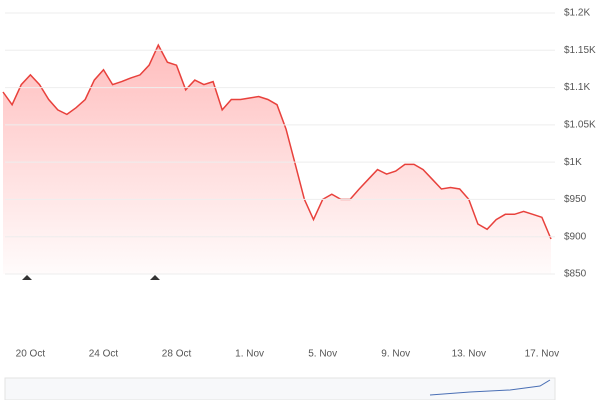  I want to click on x-tick-label: 13. Nov, so click(469, 354).